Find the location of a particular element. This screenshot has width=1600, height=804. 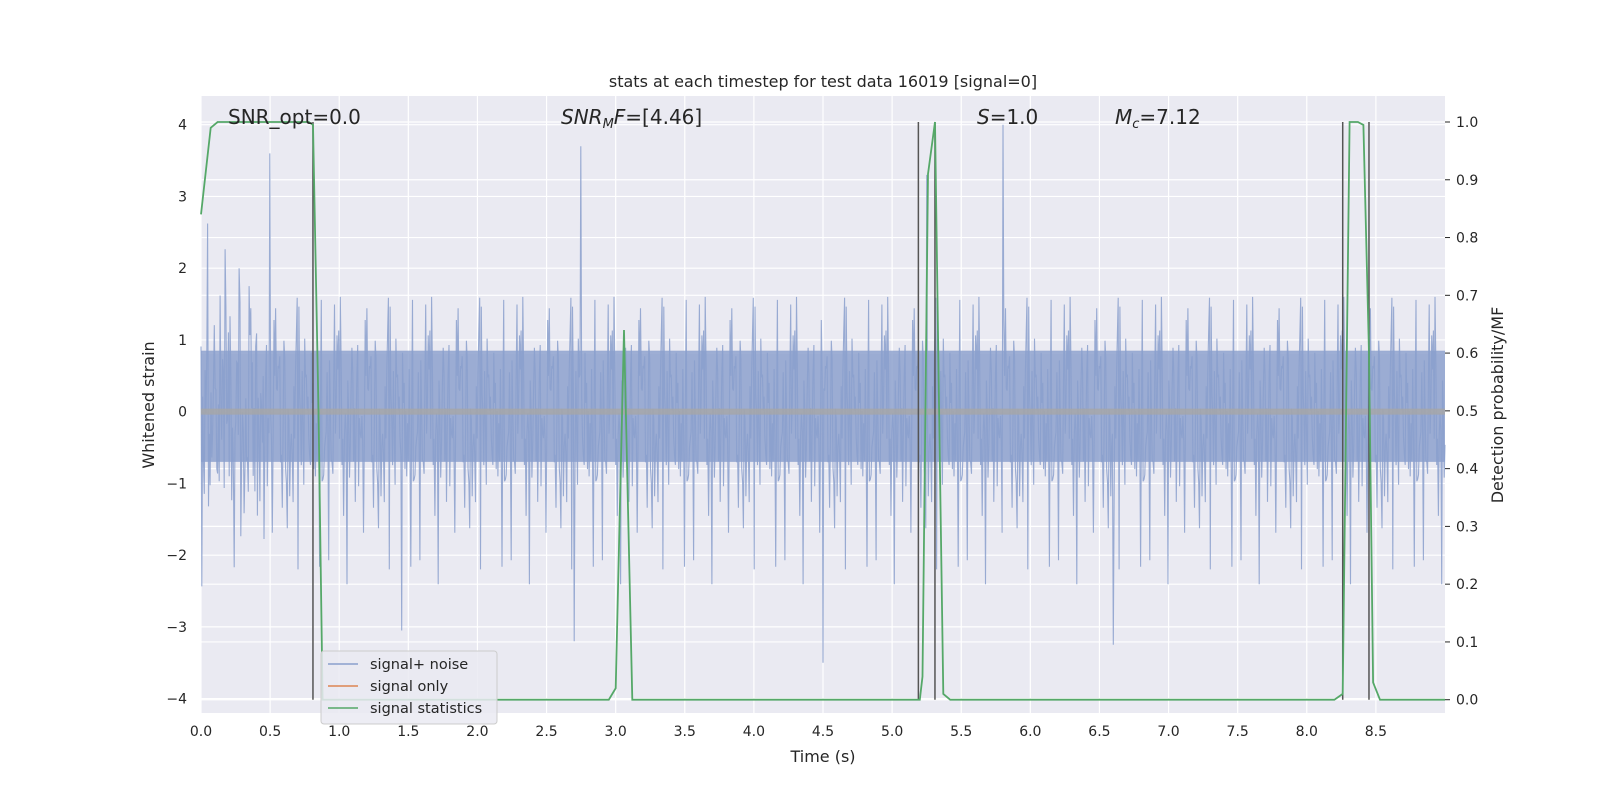

x-tick-label: 6.5 is located at coordinates (1099, 732).